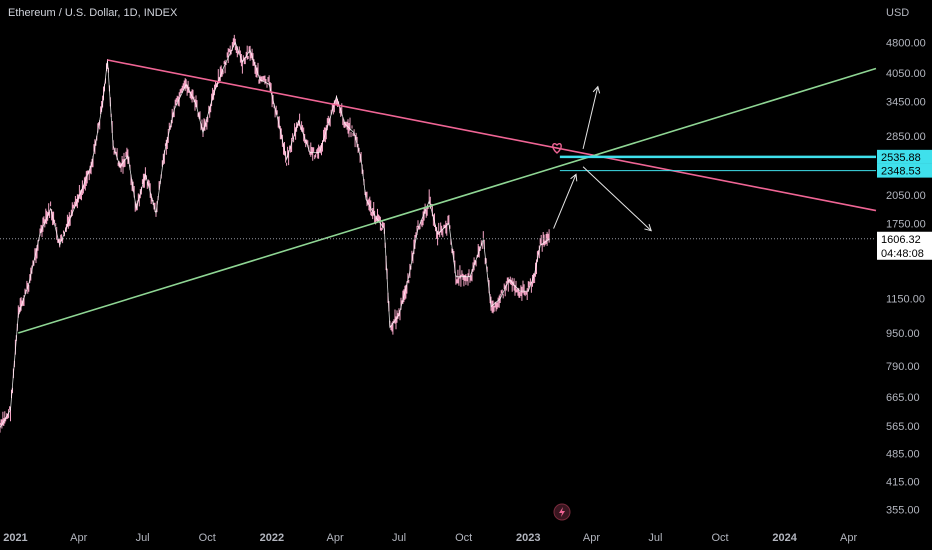  I want to click on countdown-label: 04:48:08, so click(902, 254).